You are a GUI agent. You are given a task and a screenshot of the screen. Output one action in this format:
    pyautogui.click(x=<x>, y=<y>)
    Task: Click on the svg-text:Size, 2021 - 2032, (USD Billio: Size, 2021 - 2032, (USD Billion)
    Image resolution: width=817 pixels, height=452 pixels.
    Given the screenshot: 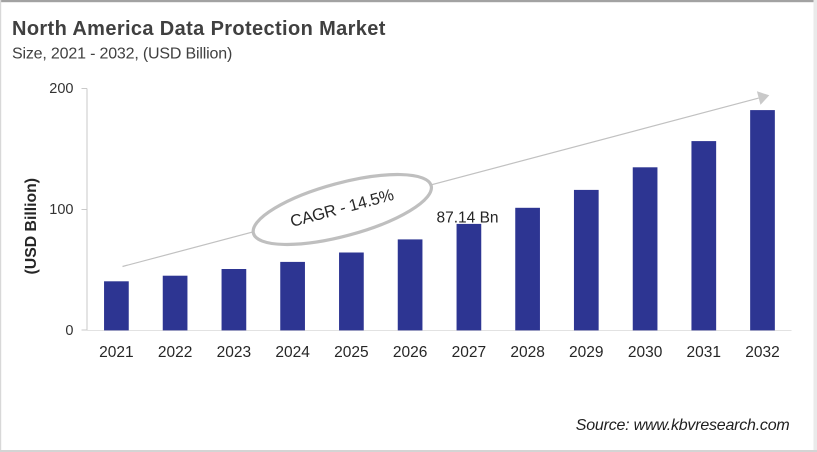 What is the action you would take?
    pyautogui.click(x=122, y=53)
    